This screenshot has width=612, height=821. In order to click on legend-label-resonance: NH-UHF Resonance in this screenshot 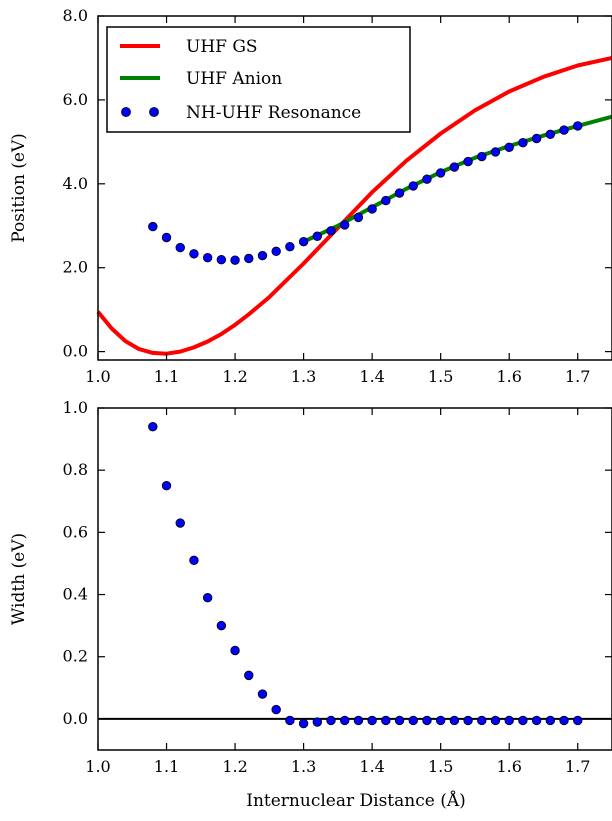, I will do `click(273, 113)`.